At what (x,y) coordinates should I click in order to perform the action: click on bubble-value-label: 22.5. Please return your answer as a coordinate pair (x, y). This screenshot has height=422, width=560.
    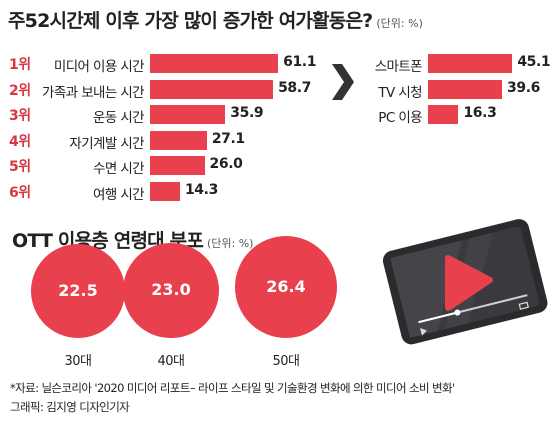
    Looking at the image, I should click on (78, 290).